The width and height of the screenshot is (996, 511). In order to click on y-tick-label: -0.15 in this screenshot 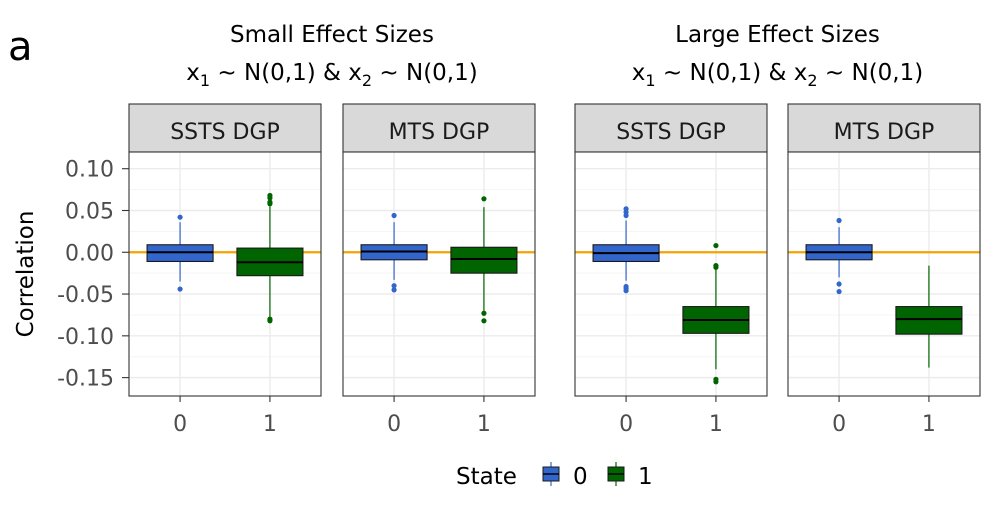, I will do `click(85, 379)`.